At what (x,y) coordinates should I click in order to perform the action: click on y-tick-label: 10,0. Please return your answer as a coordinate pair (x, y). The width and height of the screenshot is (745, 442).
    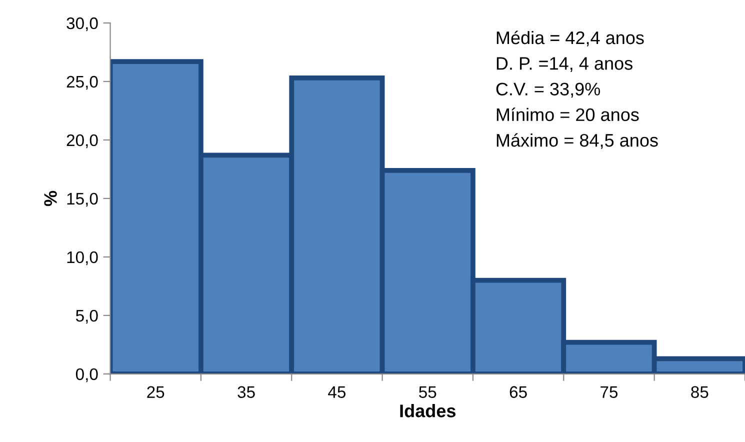
    Looking at the image, I should click on (82, 258).